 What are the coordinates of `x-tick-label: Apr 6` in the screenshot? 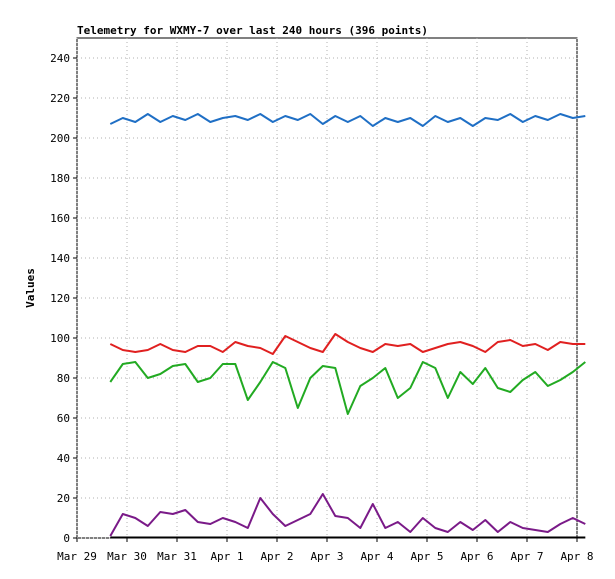 It's located at (476, 556).